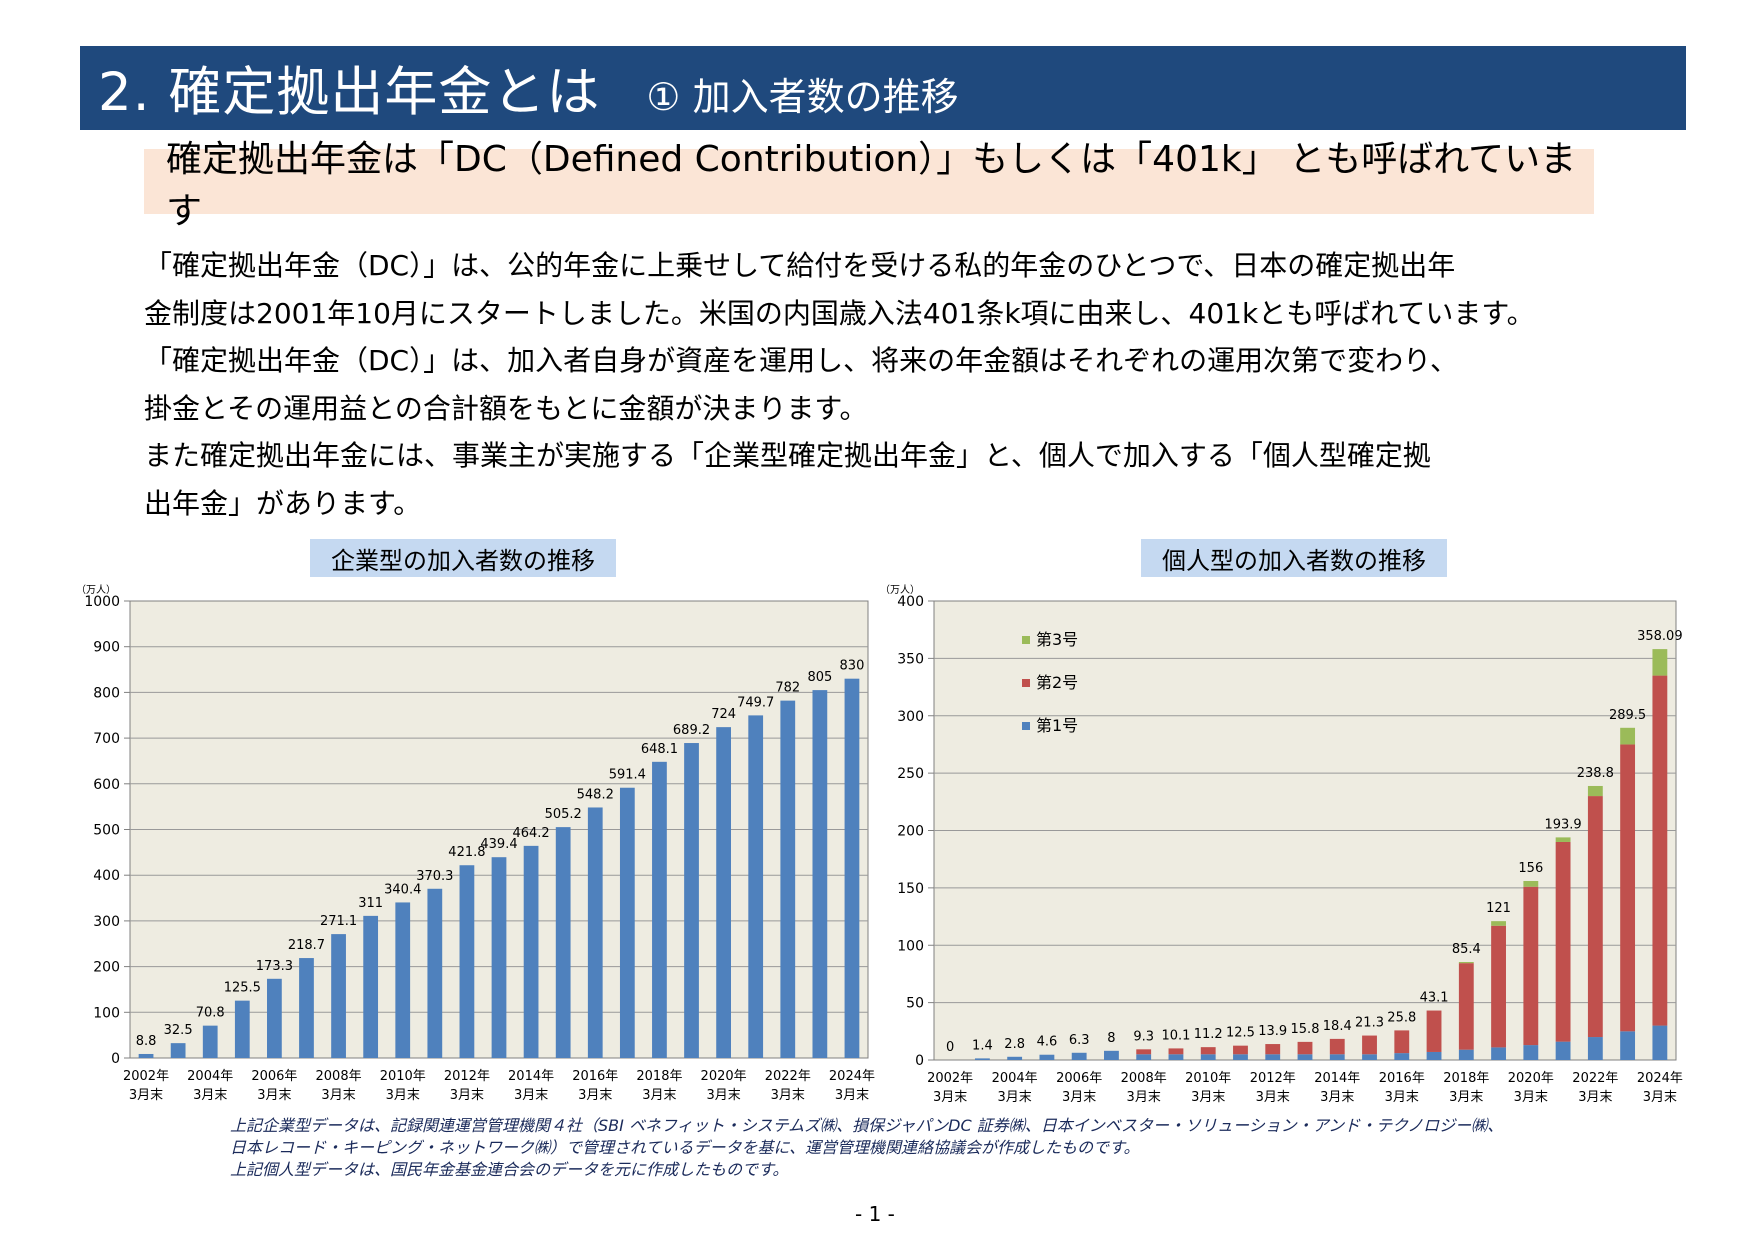  Describe the element at coordinates (434, 876) in the screenshot. I see `data-label: 370.3` at that location.